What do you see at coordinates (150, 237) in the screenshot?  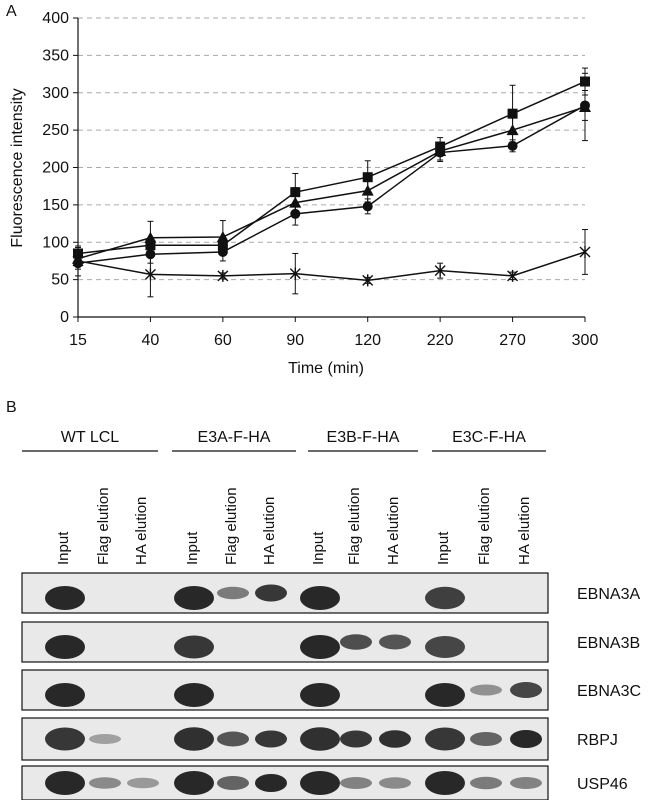 I see `data-point-triangle` at bounding box center [150, 237].